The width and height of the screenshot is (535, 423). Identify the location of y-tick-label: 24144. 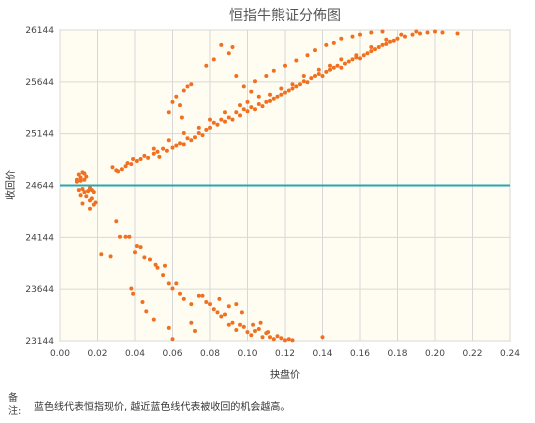
(39, 238).